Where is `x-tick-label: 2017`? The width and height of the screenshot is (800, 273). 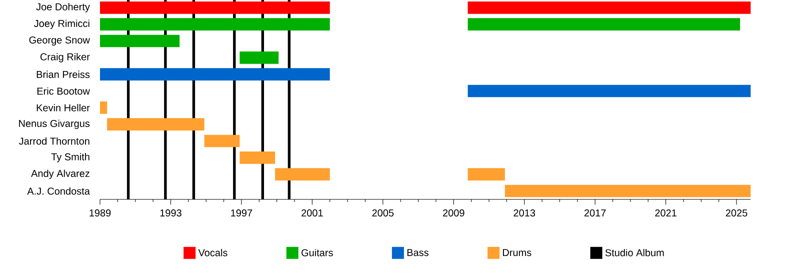
x-tick-label: 2017 is located at coordinates (595, 212).